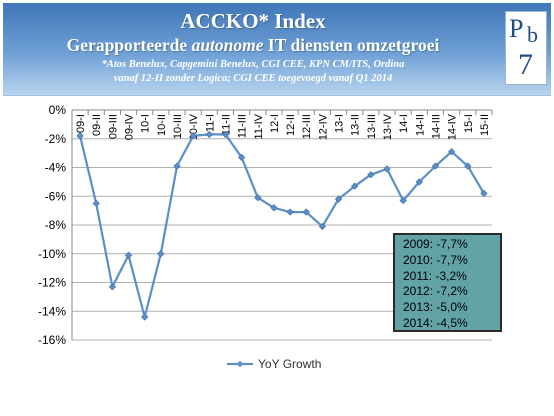 The width and height of the screenshot is (554, 416). Describe the element at coordinates (307, 126) in the screenshot. I see `x-tick-label: 12-III` at that location.